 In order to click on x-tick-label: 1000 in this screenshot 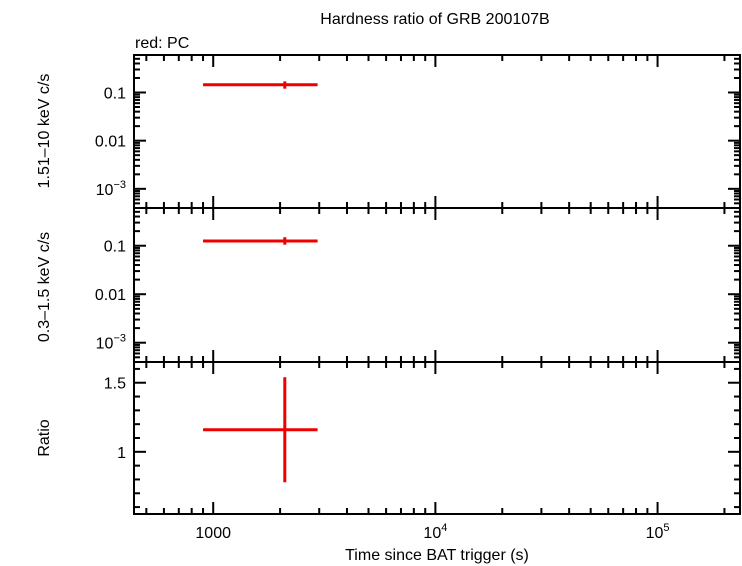, I will do `click(213, 533)`.